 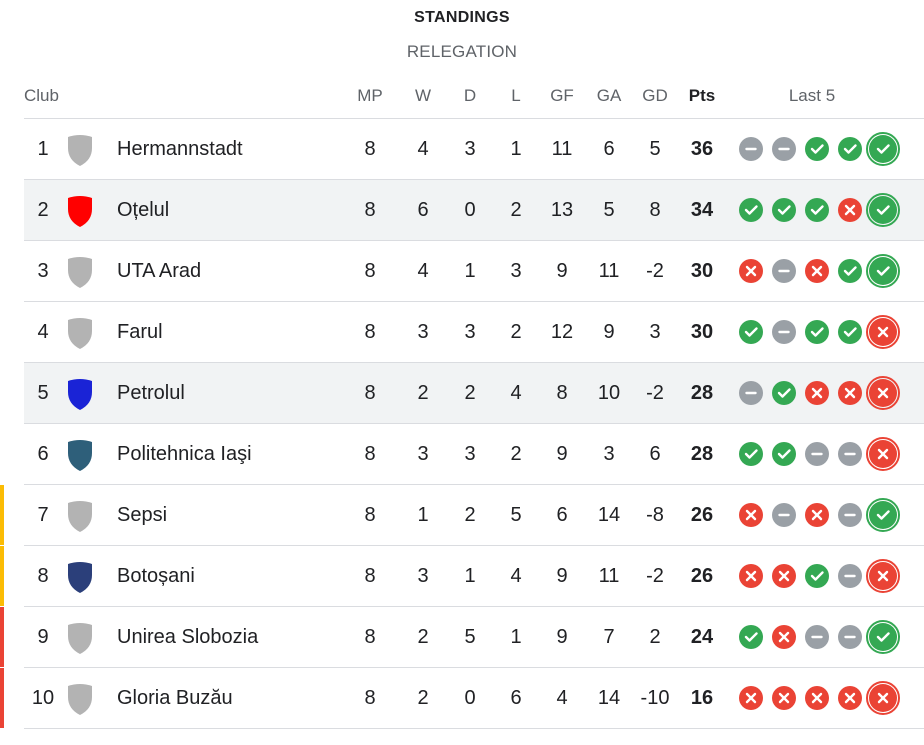 What do you see at coordinates (462, 332) in the screenshot?
I see `table-row: 4 Farul 8 3 3 2 12 9 3 30` at bounding box center [462, 332].